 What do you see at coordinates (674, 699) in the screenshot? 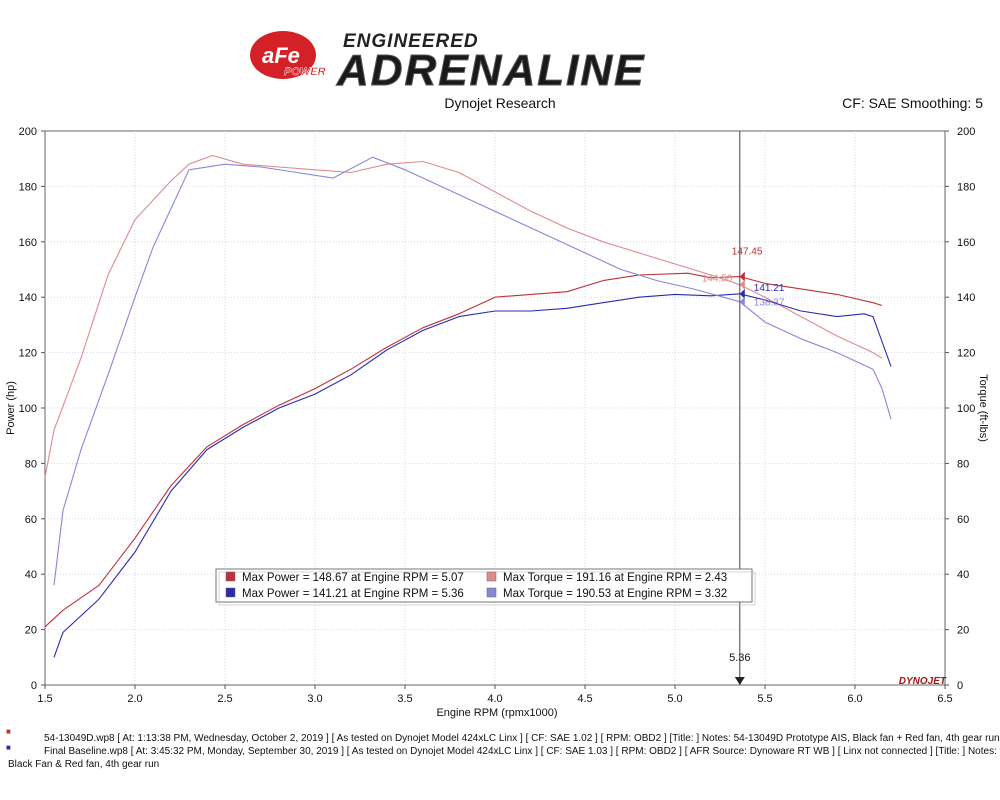
I see `x-tick-label: 5.0` at bounding box center [674, 699].